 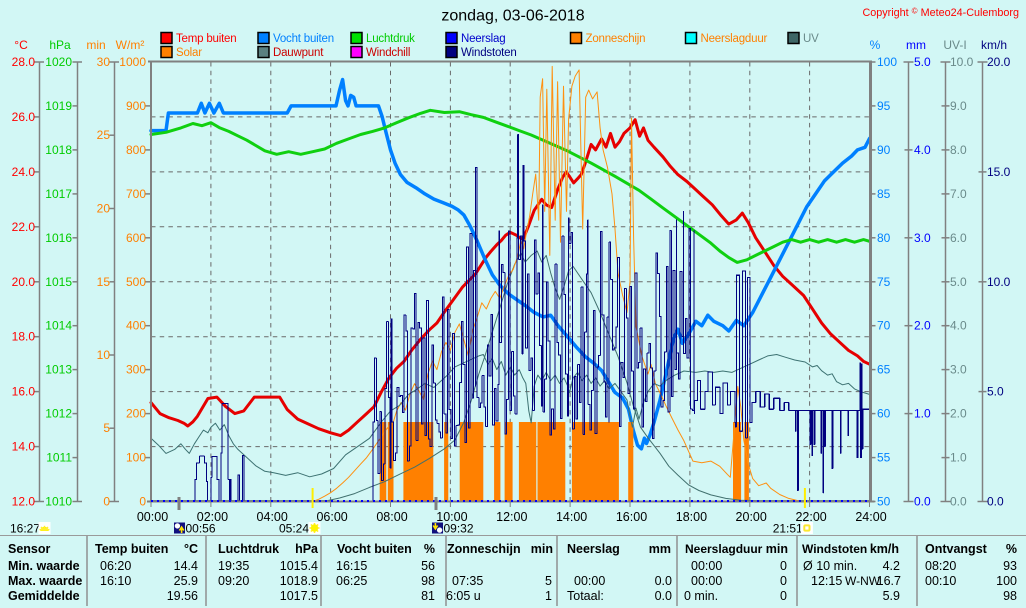 What do you see at coordinates (351, 566) in the screenshot?
I see `svg-text: 16:15` at bounding box center [351, 566].